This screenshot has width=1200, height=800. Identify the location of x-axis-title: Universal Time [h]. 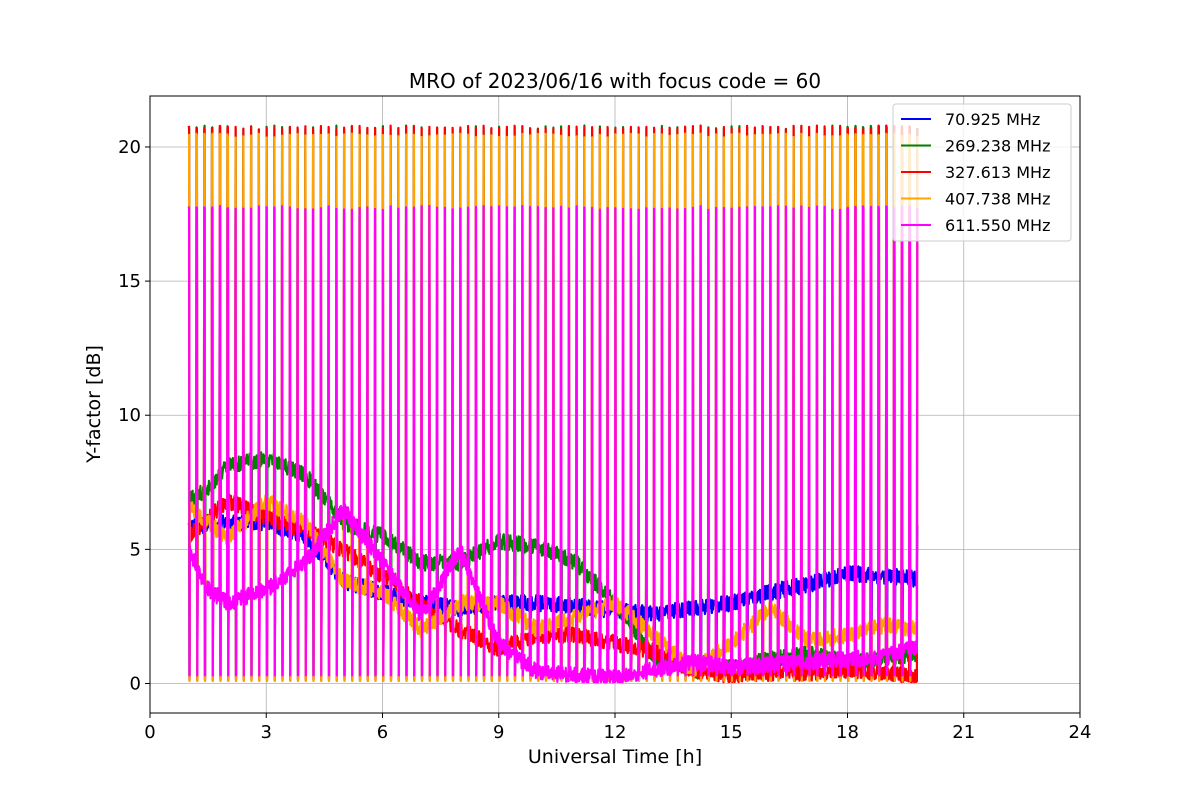
(615, 757).